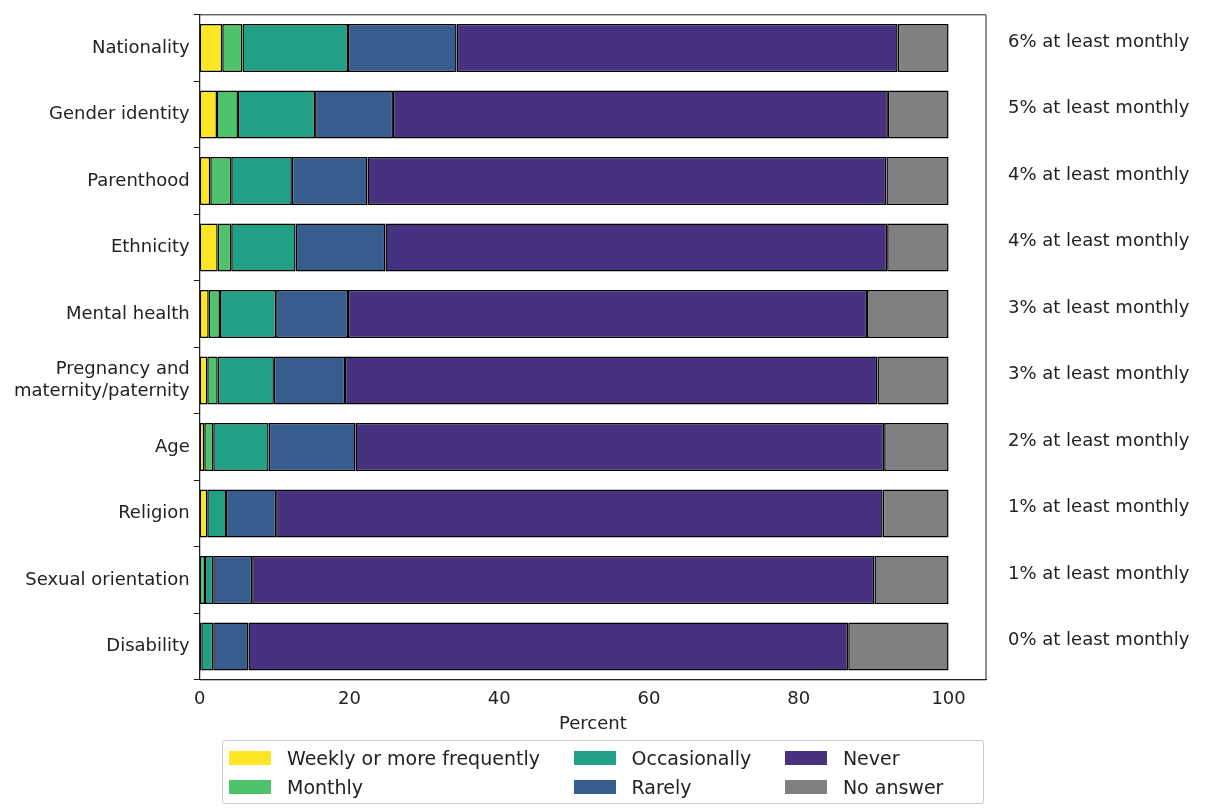  What do you see at coordinates (148, 645) in the screenshot?
I see `y-tick-label: Disability` at bounding box center [148, 645].